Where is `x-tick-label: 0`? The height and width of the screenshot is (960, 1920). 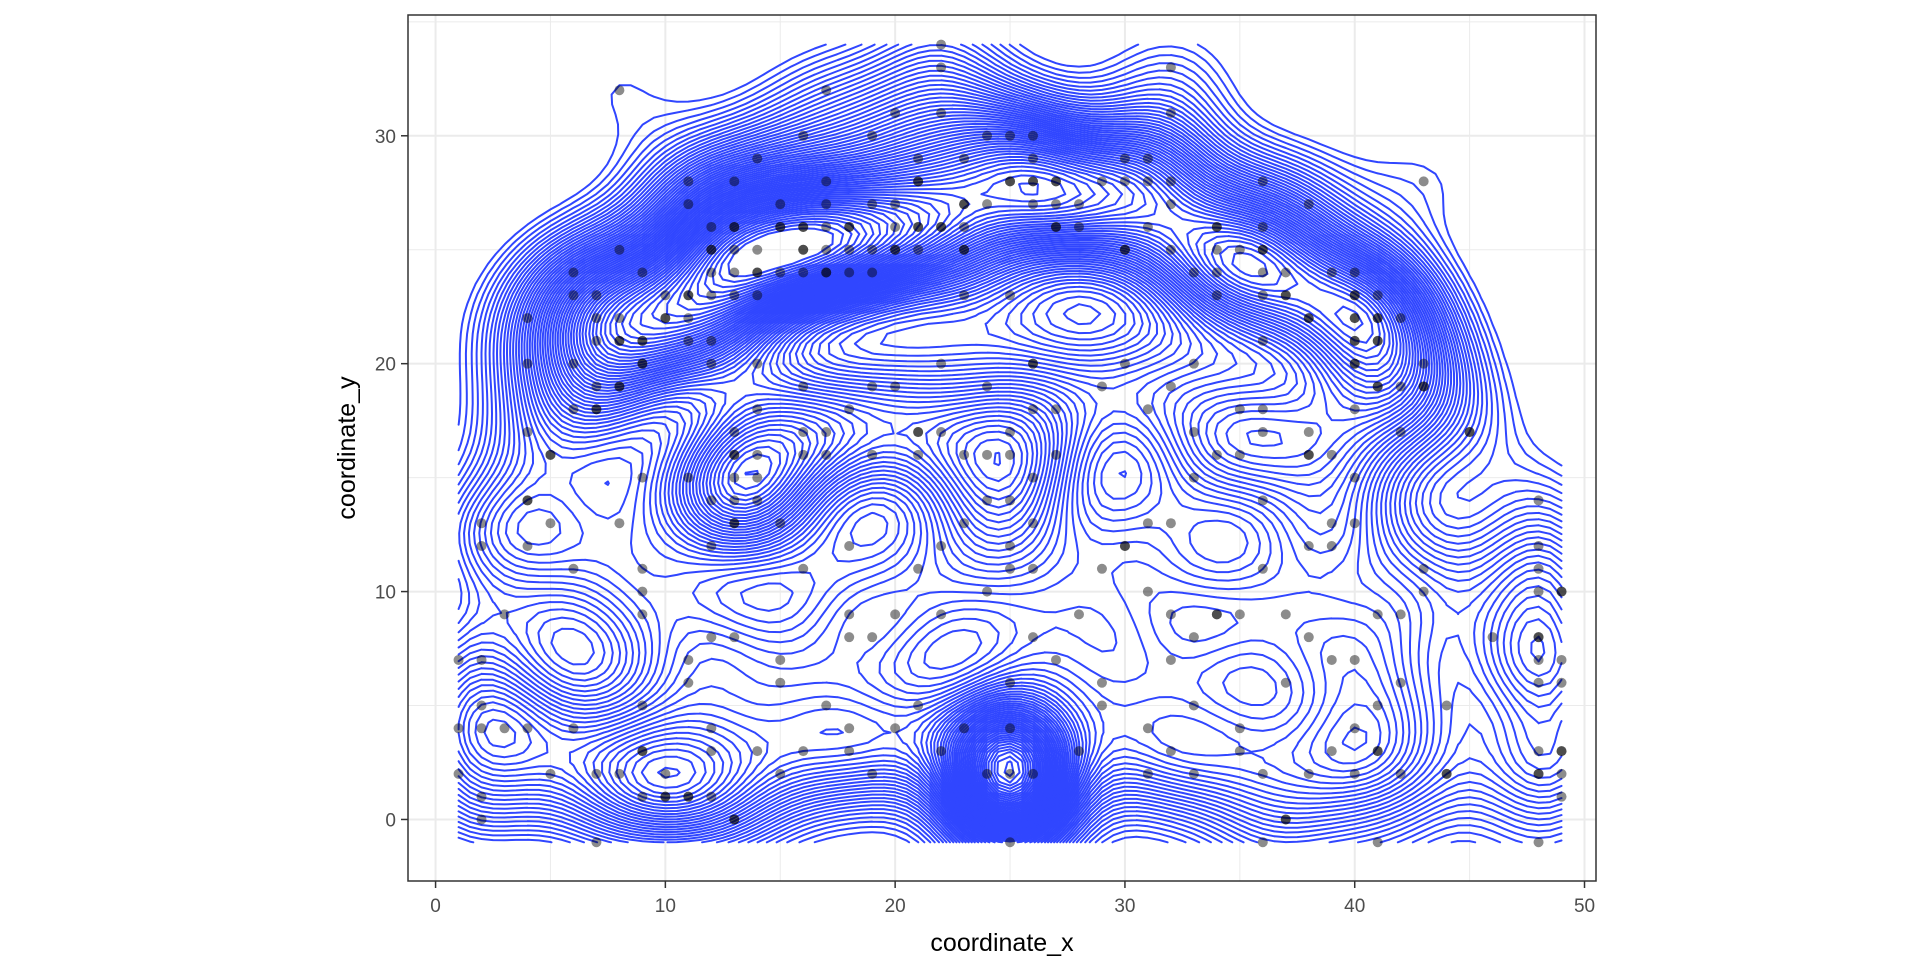 x-tick-label: 0 is located at coordinates (435, 906).